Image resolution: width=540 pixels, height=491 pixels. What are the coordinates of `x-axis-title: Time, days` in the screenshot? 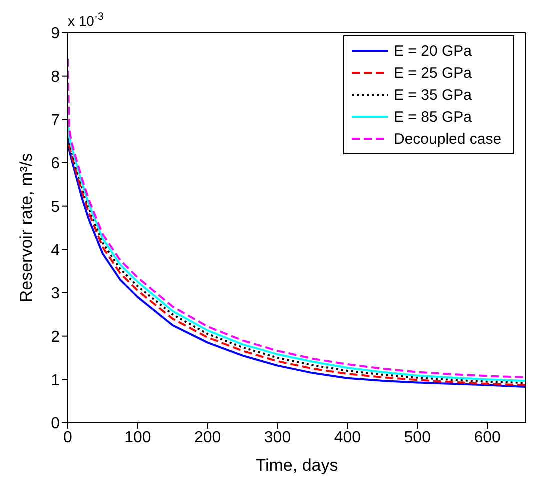 It's located at (297, 465).